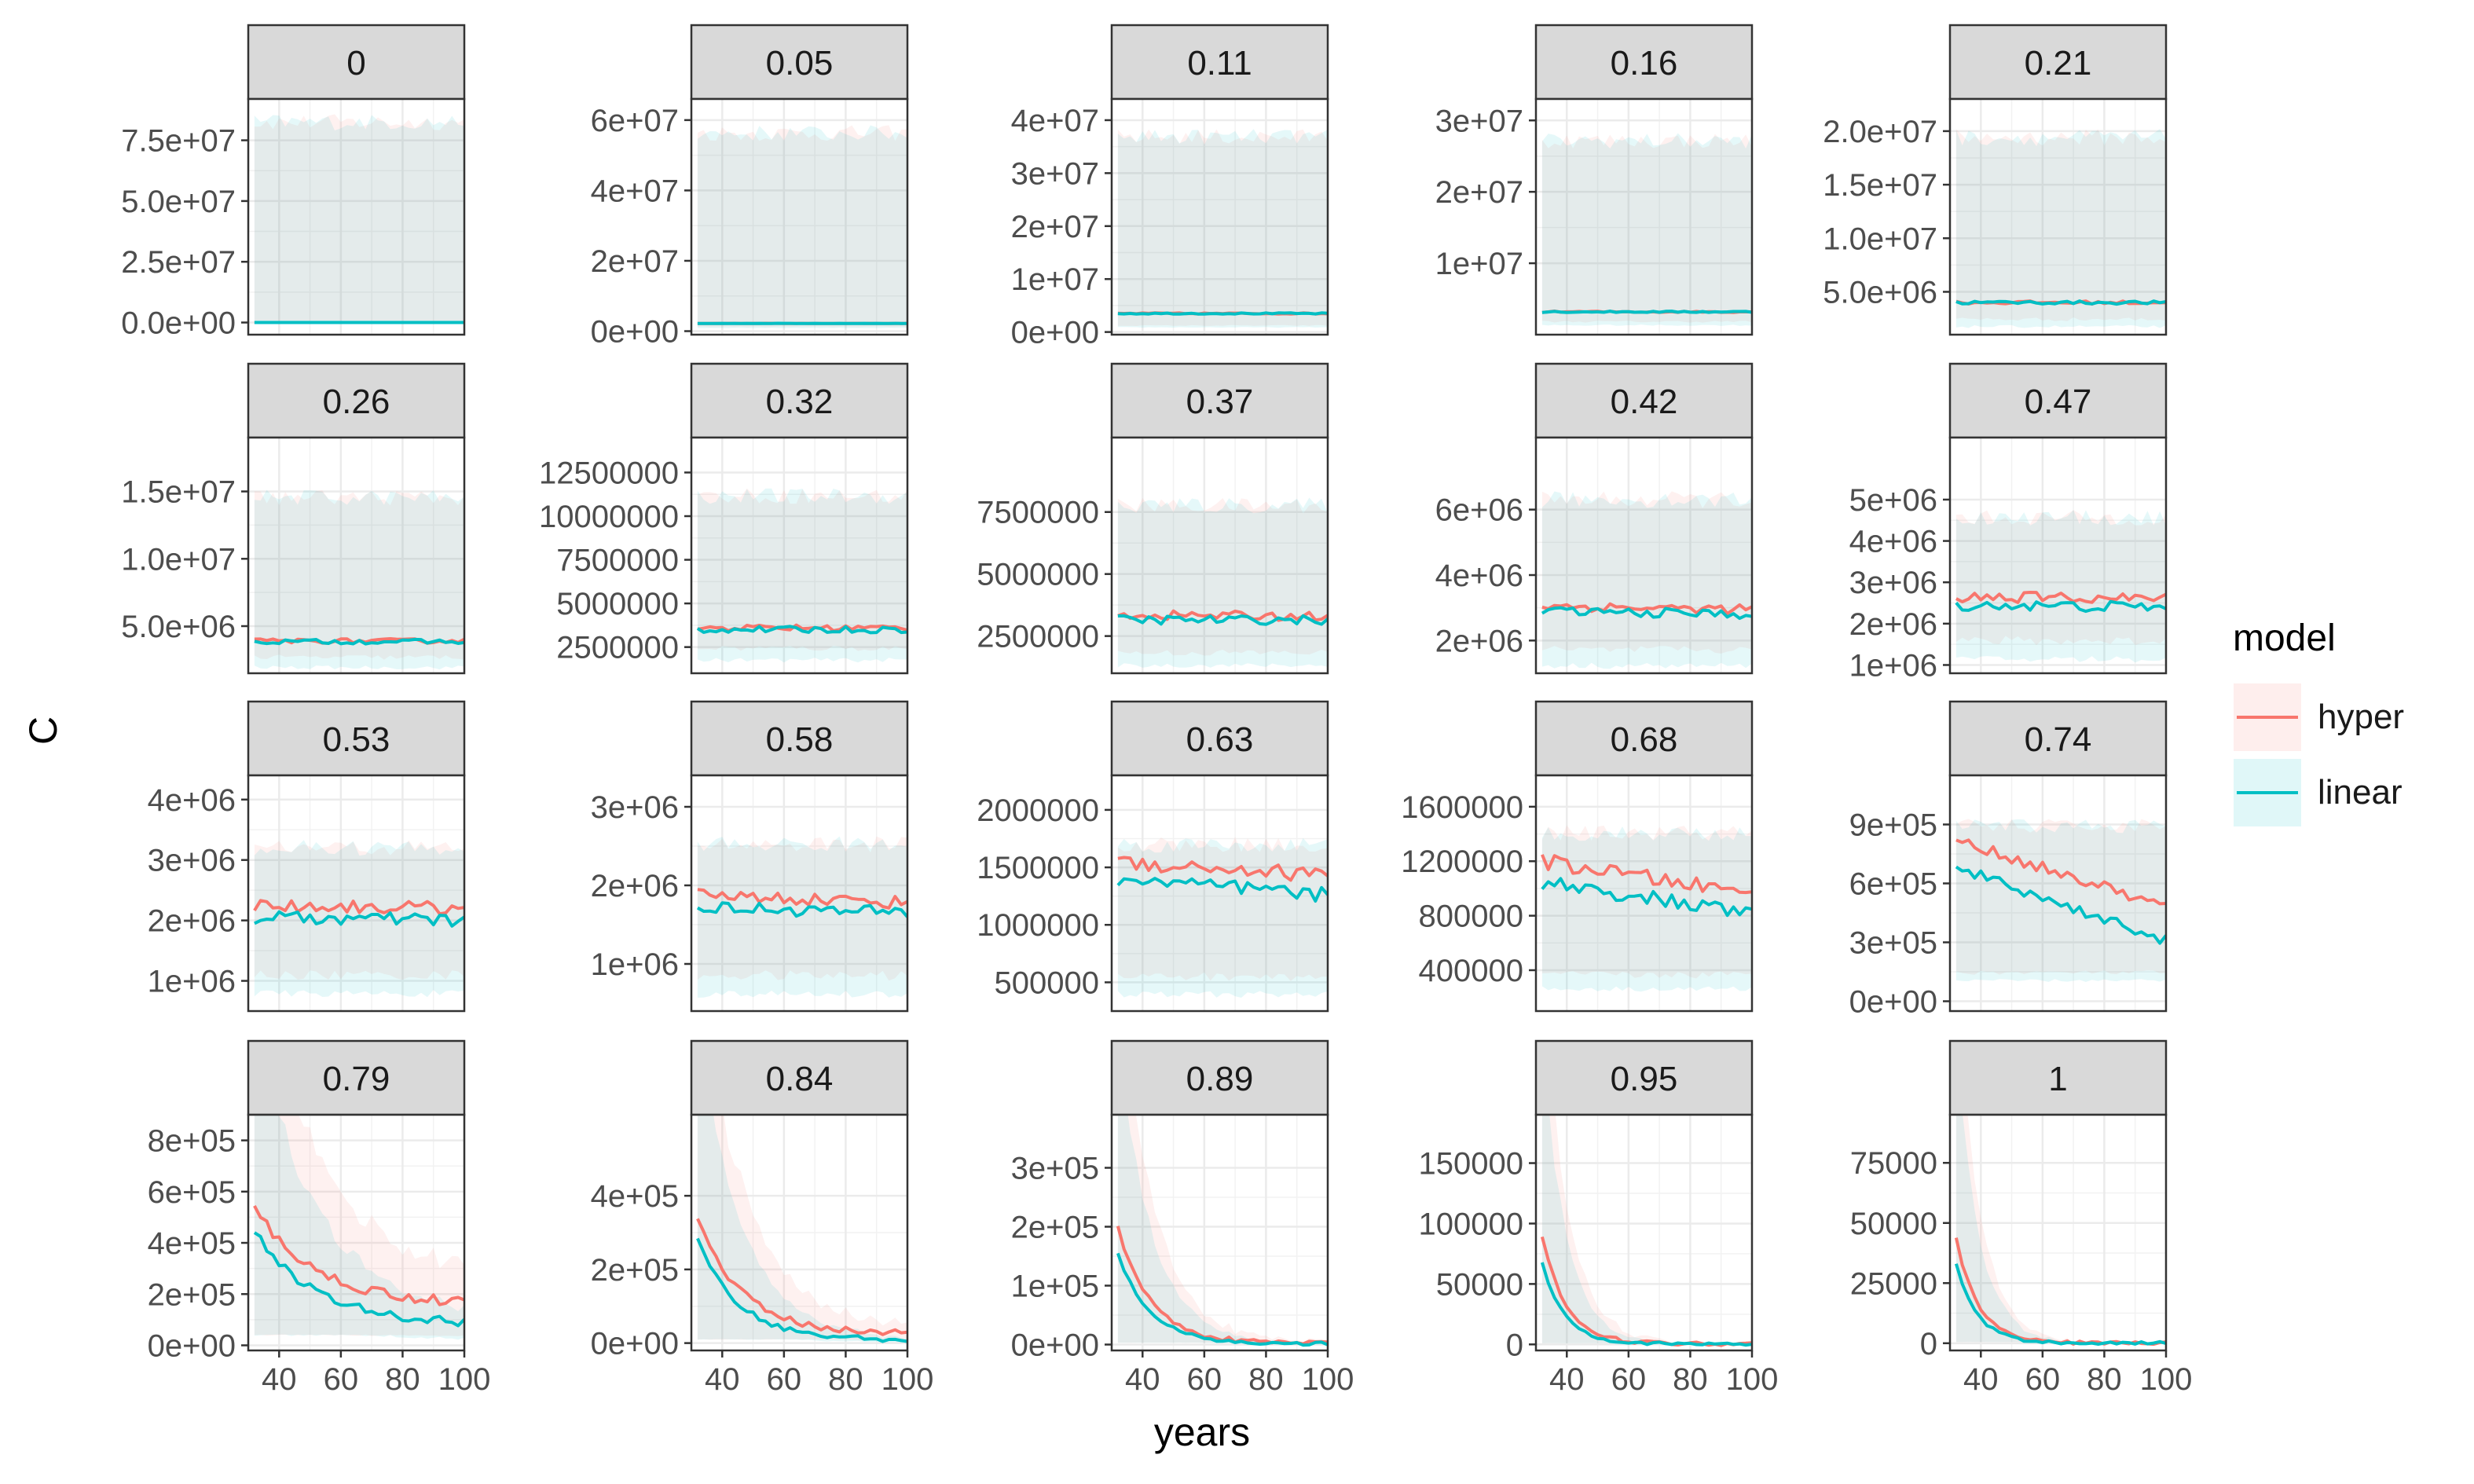 The image size is (2474, 1484). I want to click on facet-panel-0-37: 0.37 2500000 5000000 7500000, so click(1153, 518).